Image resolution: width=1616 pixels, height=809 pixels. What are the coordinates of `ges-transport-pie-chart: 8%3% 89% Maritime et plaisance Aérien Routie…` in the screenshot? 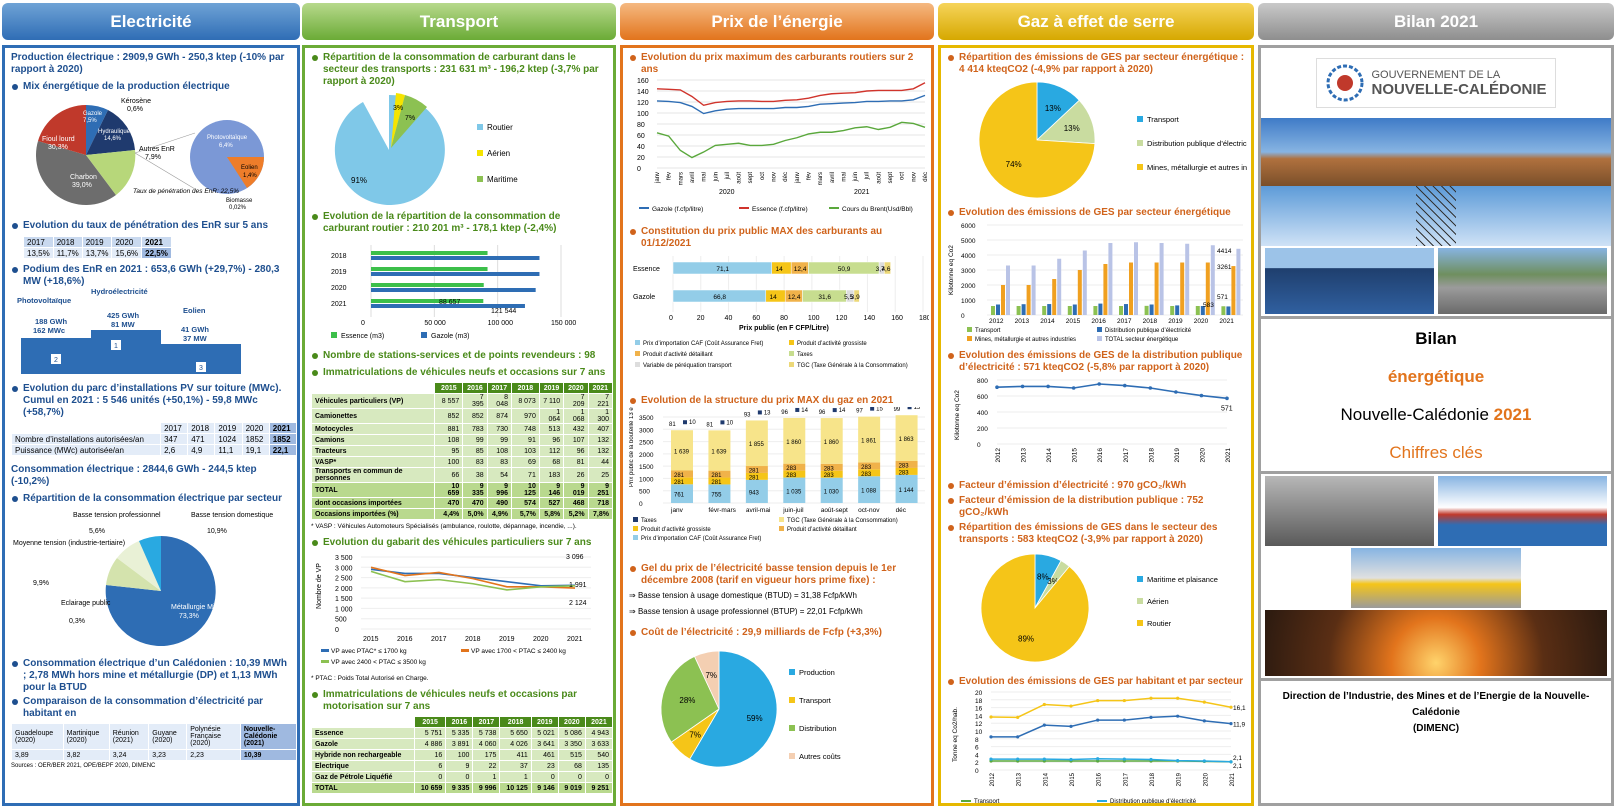 It's located at (1099, 608).